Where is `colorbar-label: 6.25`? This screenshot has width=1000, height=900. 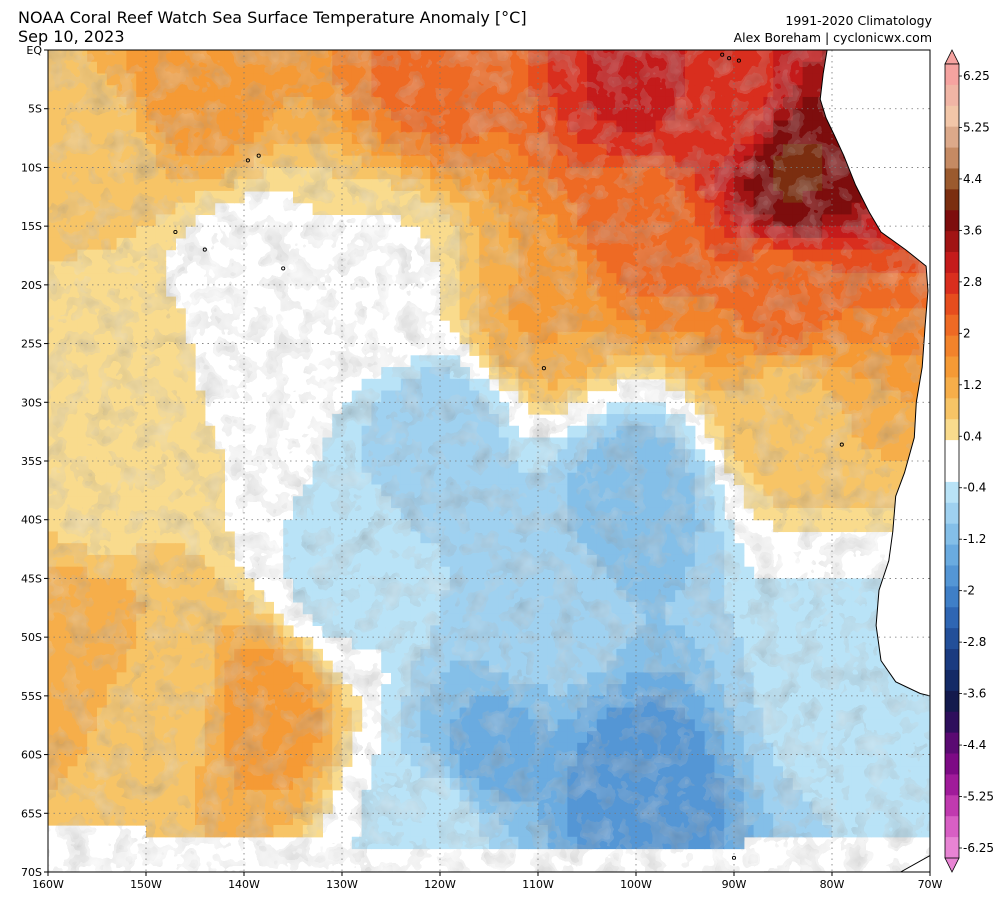 colorbar-label: 6.25 is located at coordinates (976, 76).